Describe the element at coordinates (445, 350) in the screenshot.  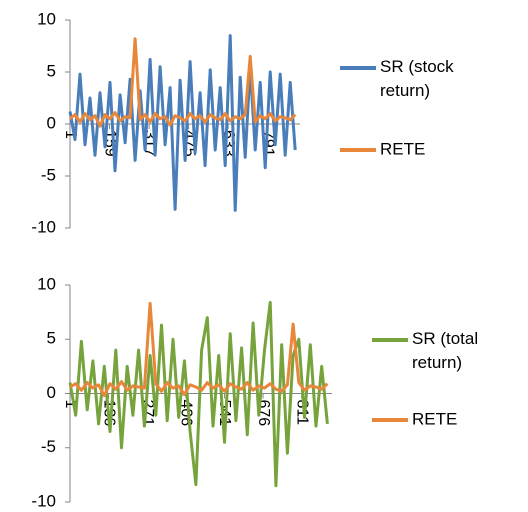
I see `legend-label: SR (total return)` at that location.